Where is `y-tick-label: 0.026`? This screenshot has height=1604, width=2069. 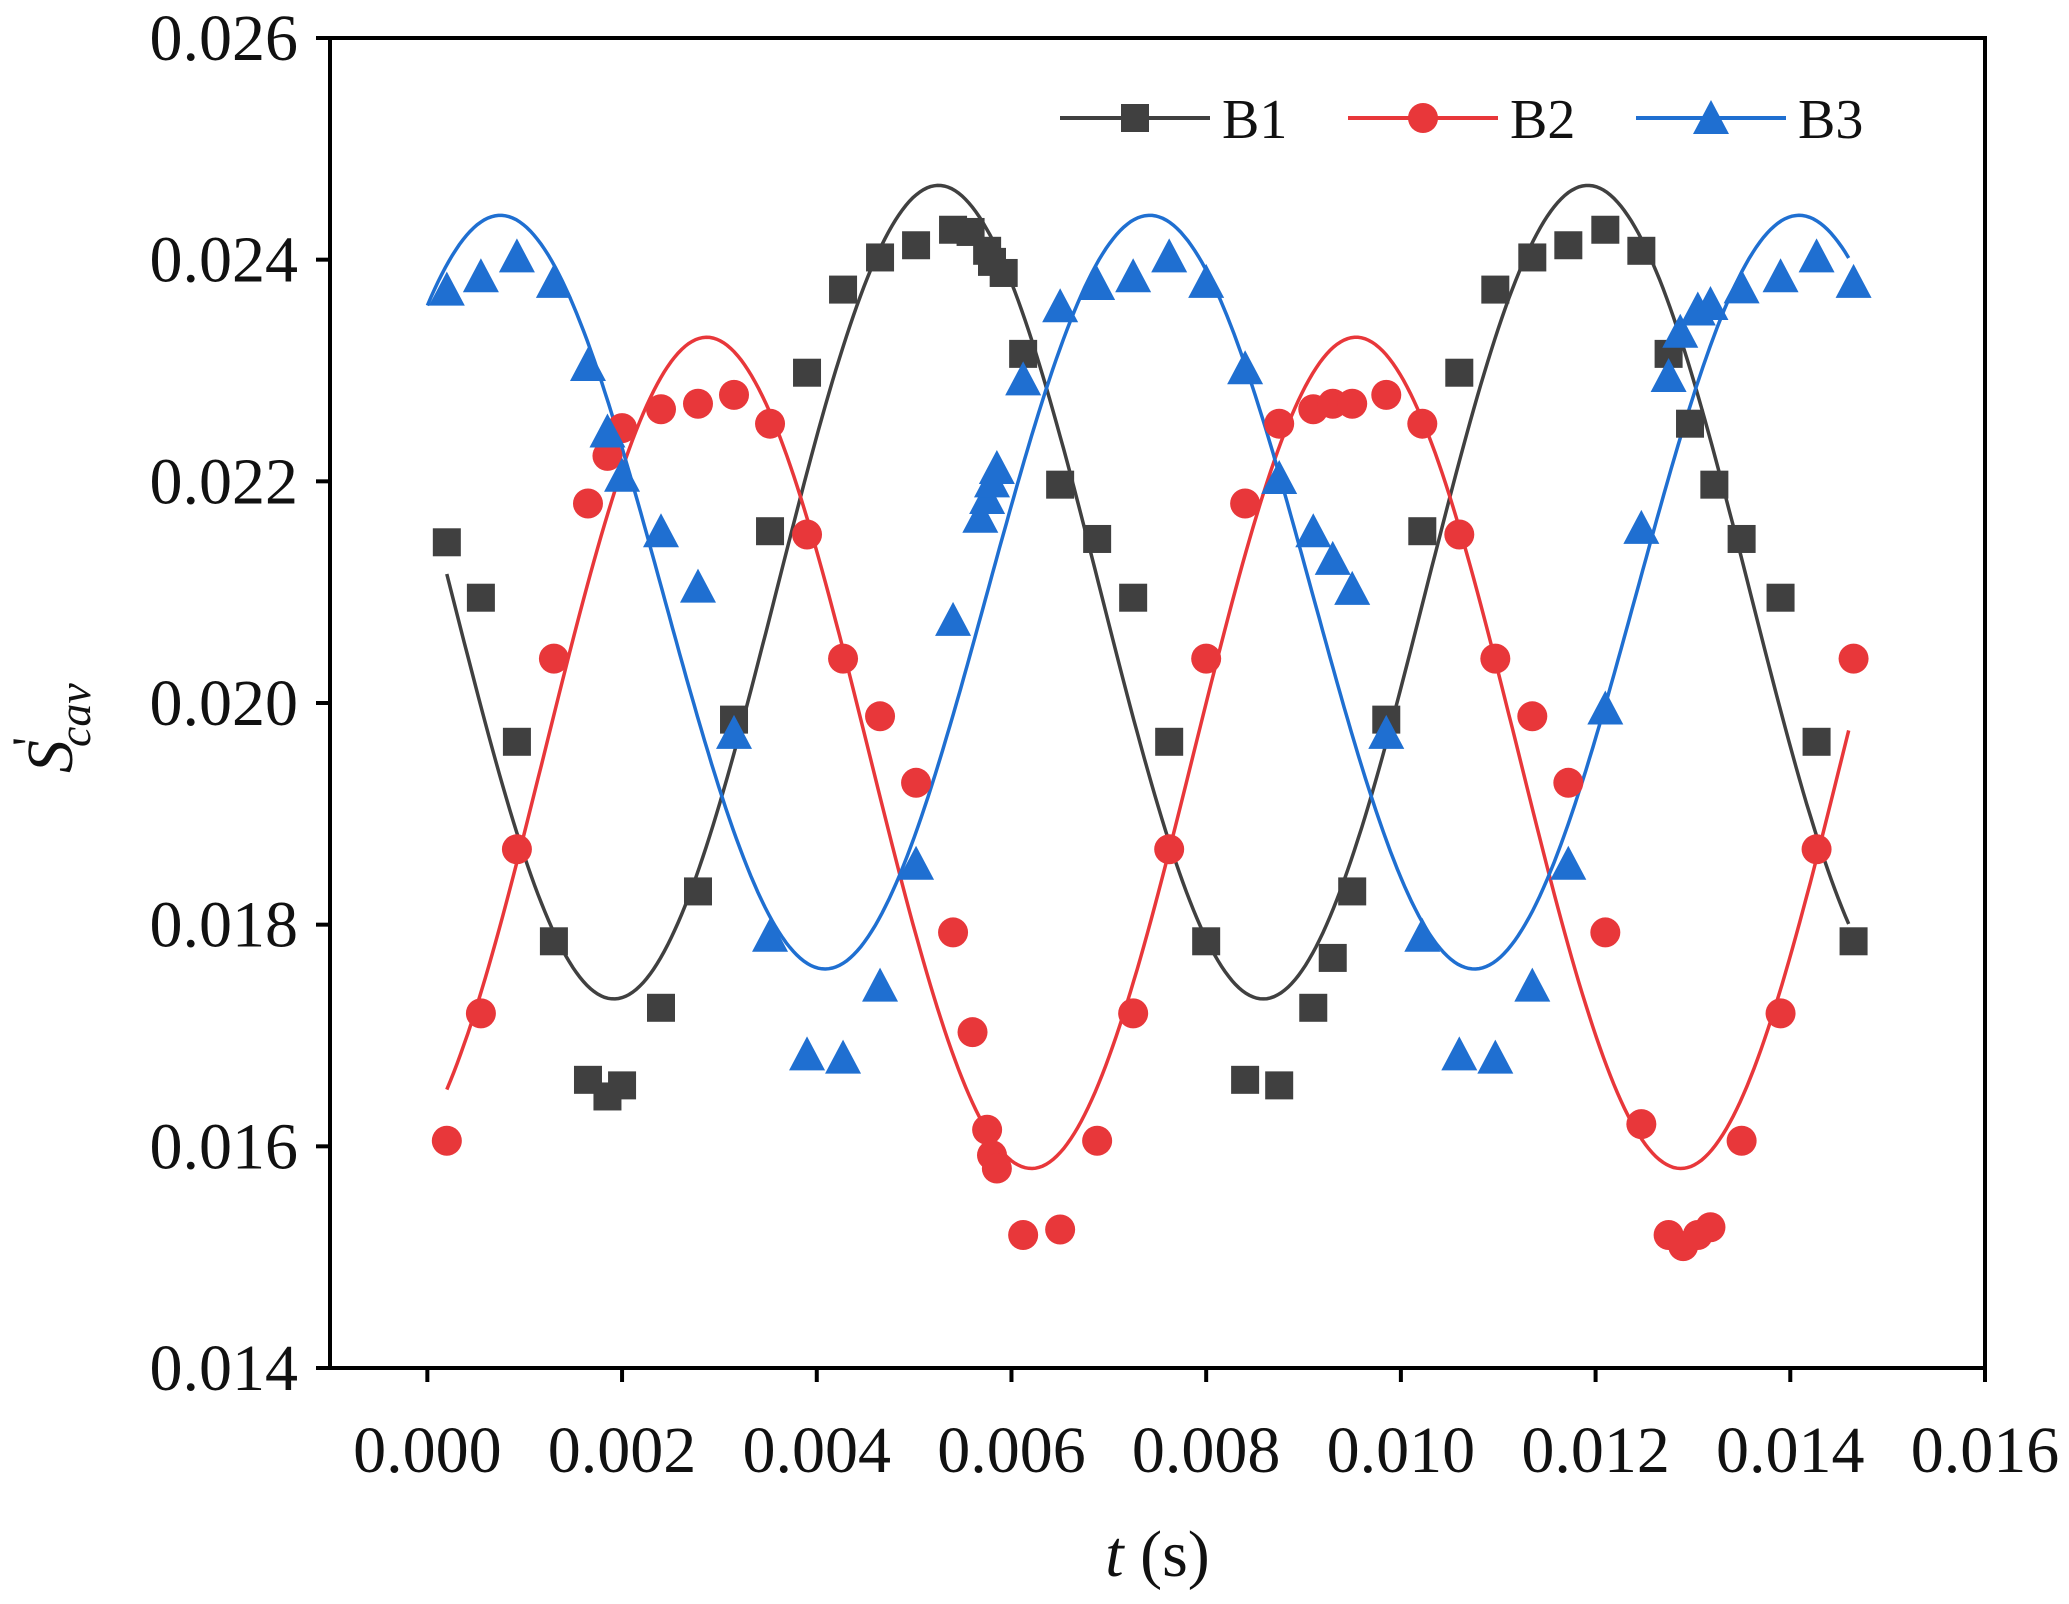
y-tick-label: 0.026 is located at coordinates (224, 38).